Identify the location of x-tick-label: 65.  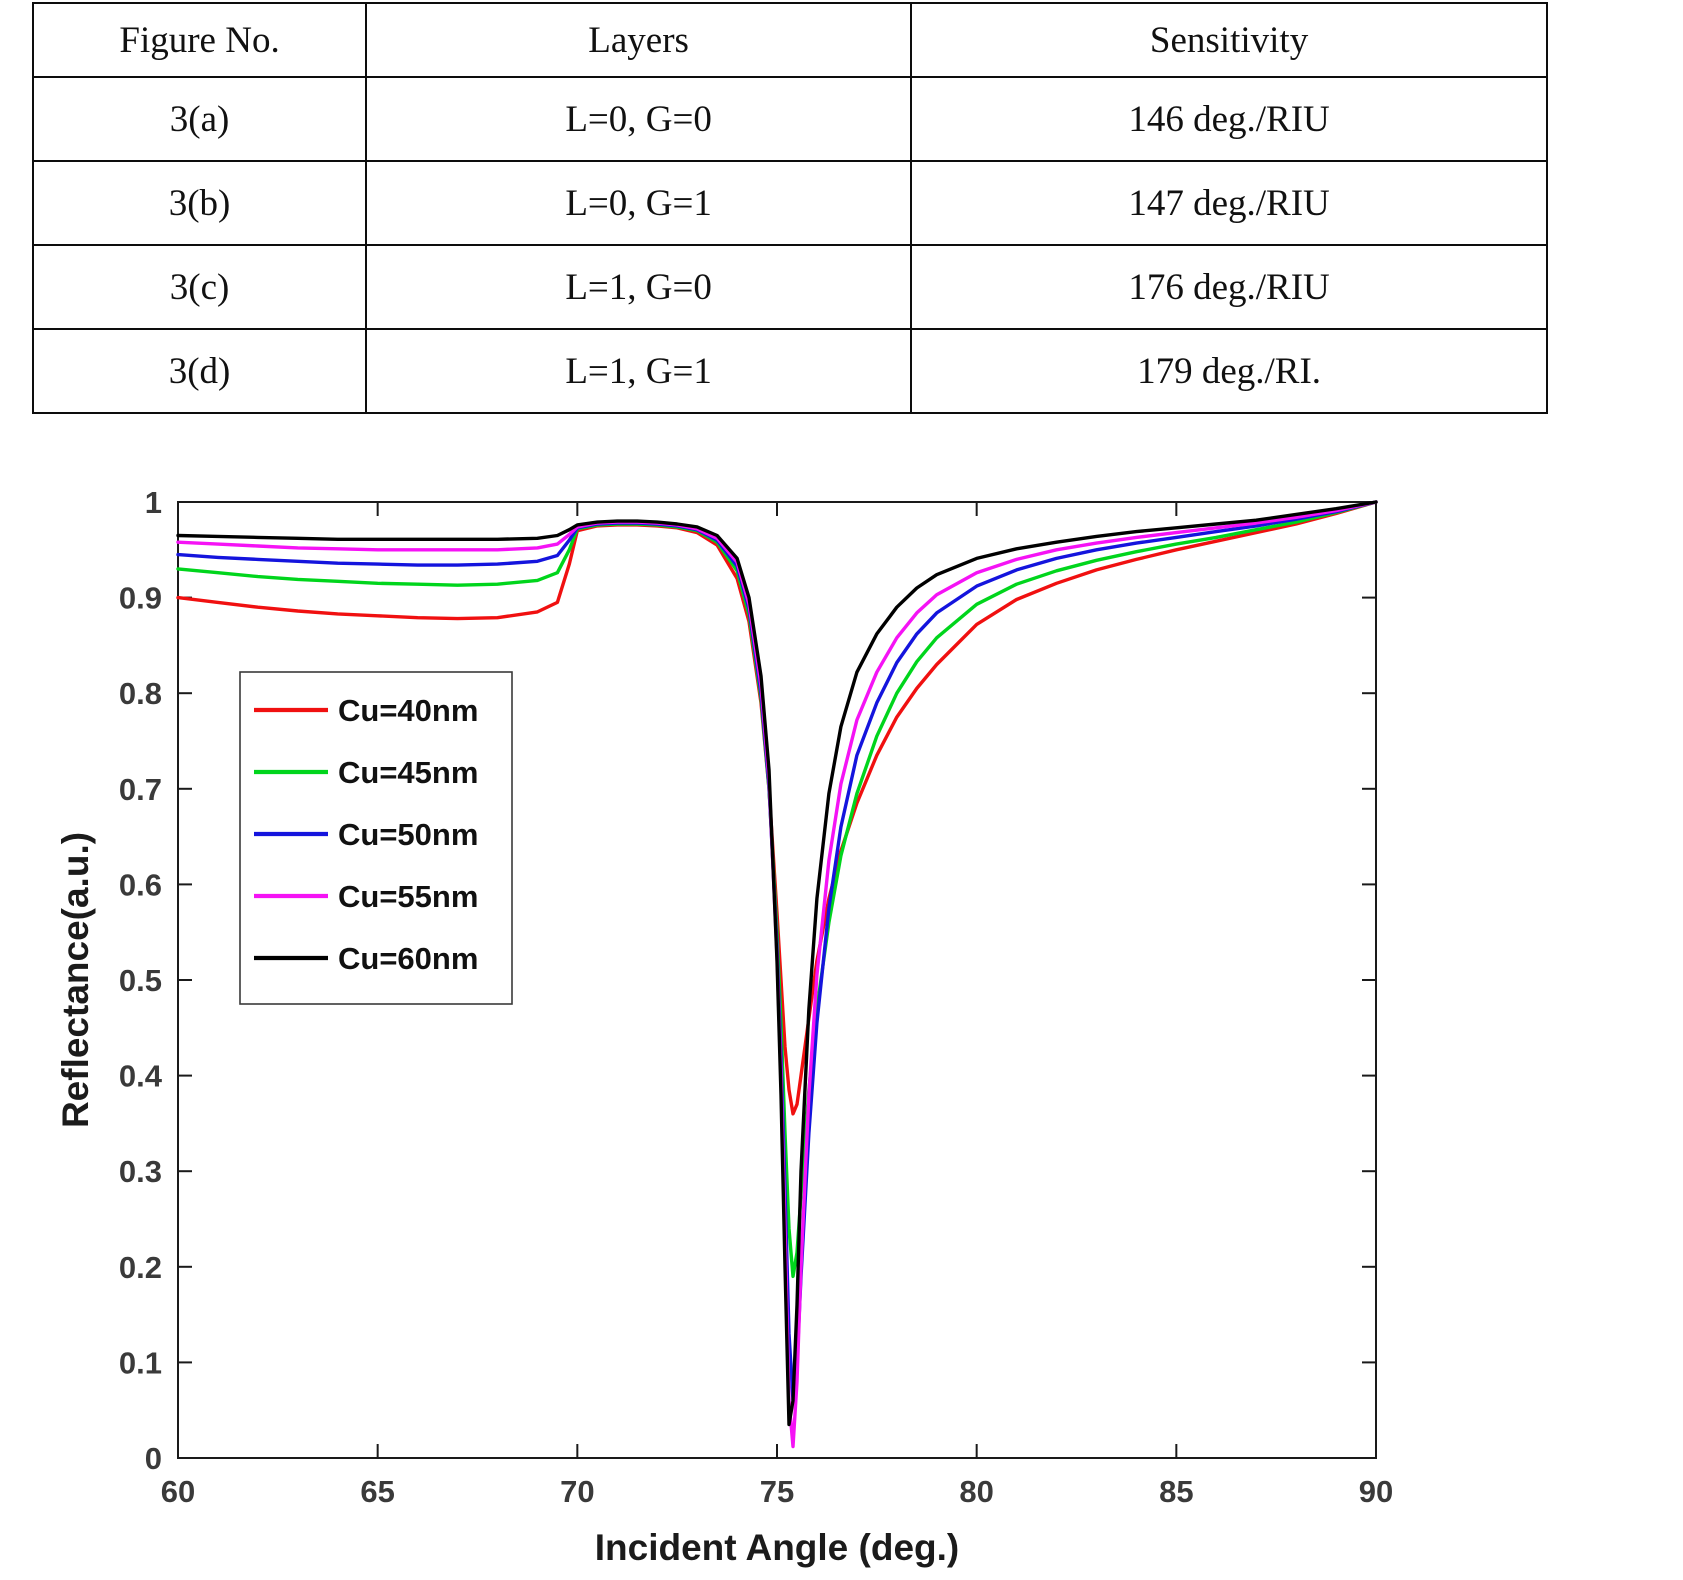
(377, 1491).